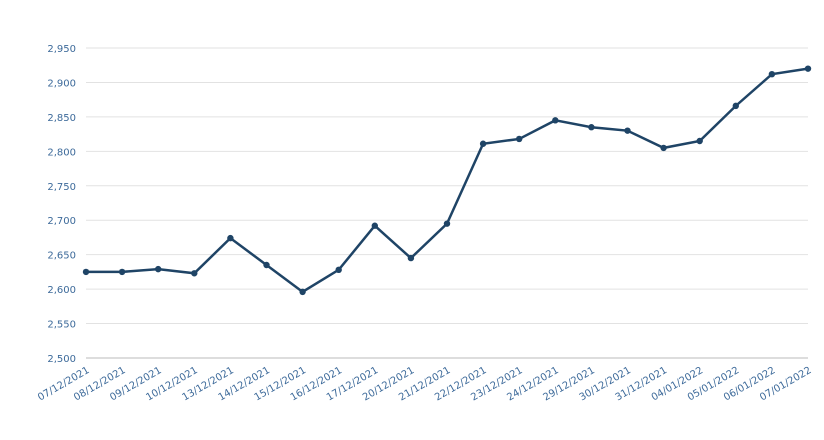 The width and height of the screenshot is (824, 440). I want to click on y-tick-label: 2,950, so click(61, 49).